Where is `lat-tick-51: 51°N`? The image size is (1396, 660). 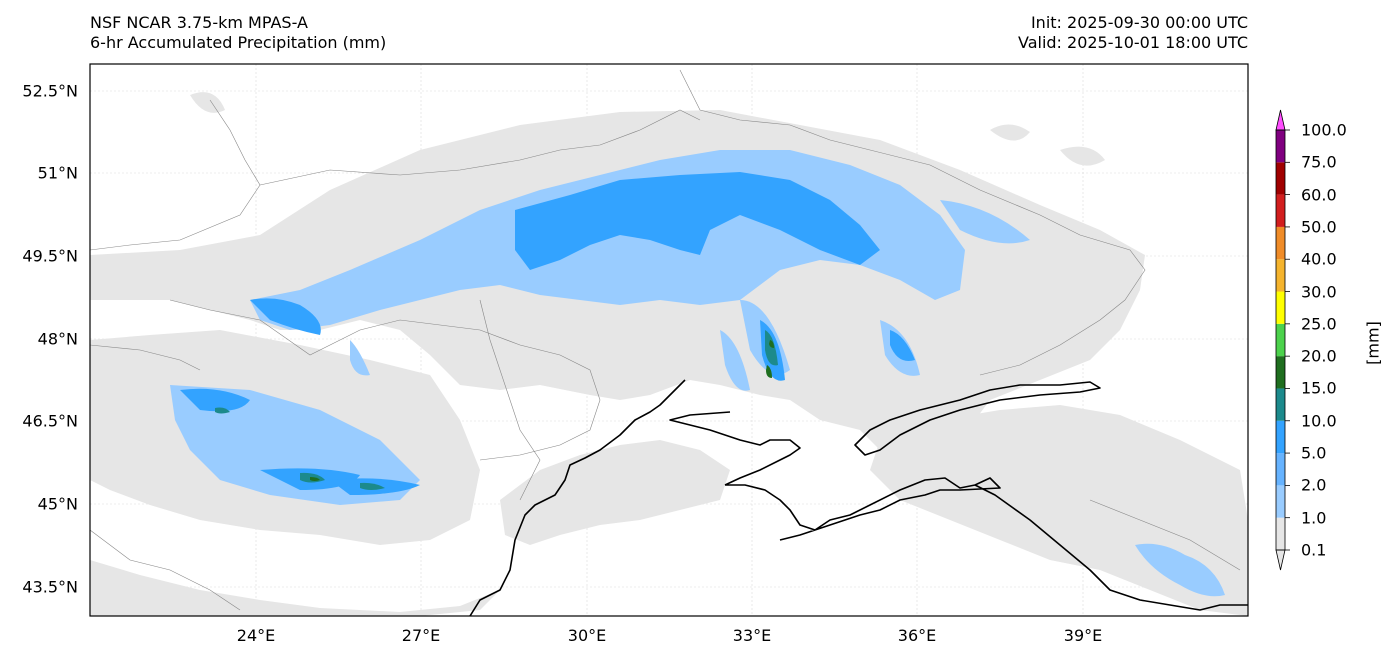
lat-tick-51: 51°N is located at coordinates (57, 173).